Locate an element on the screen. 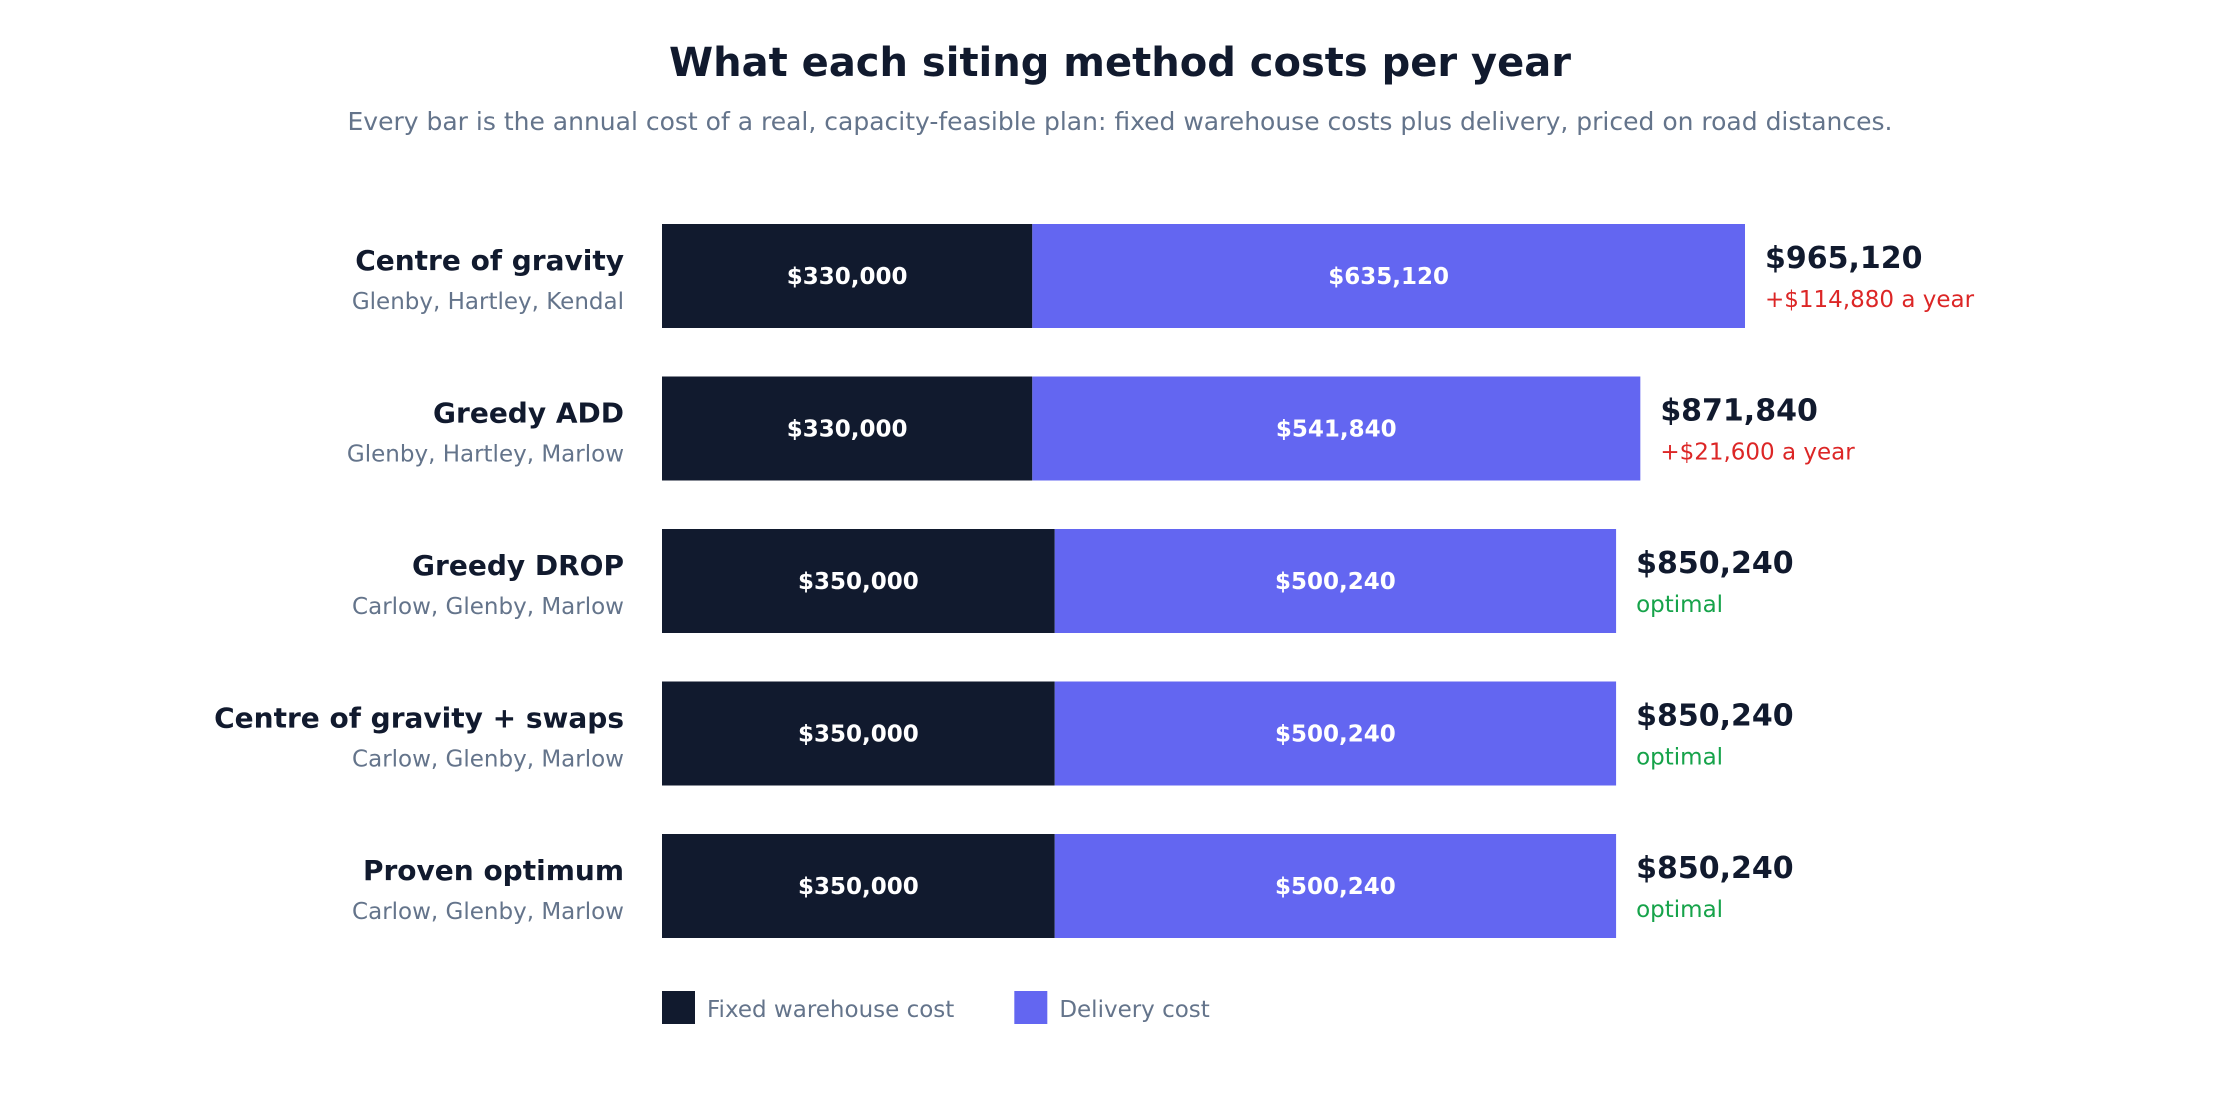 This screenshot has width=2240, height=1120. legend-label-fixed: Fixed warehouse cost is located at coordinates (830, 1010).